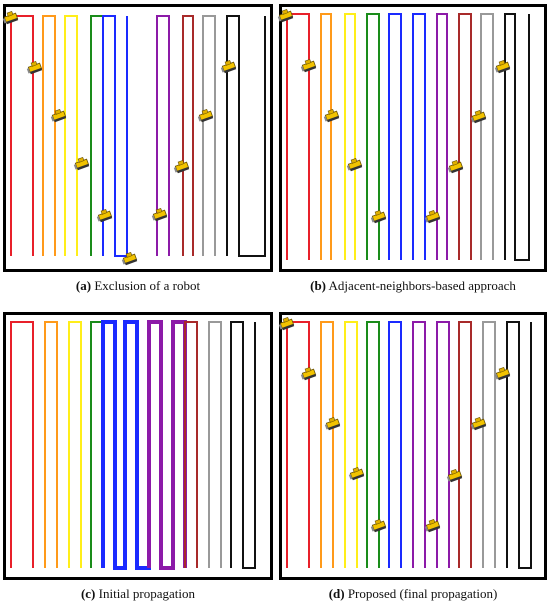 Image resolution: width=550 pixels, height=606 pixels. What do you see at coordinates (422, 593) in the screenshot?
I see `caption-d-text: Proposed (final propagation)` at bounding box center [422, 593].